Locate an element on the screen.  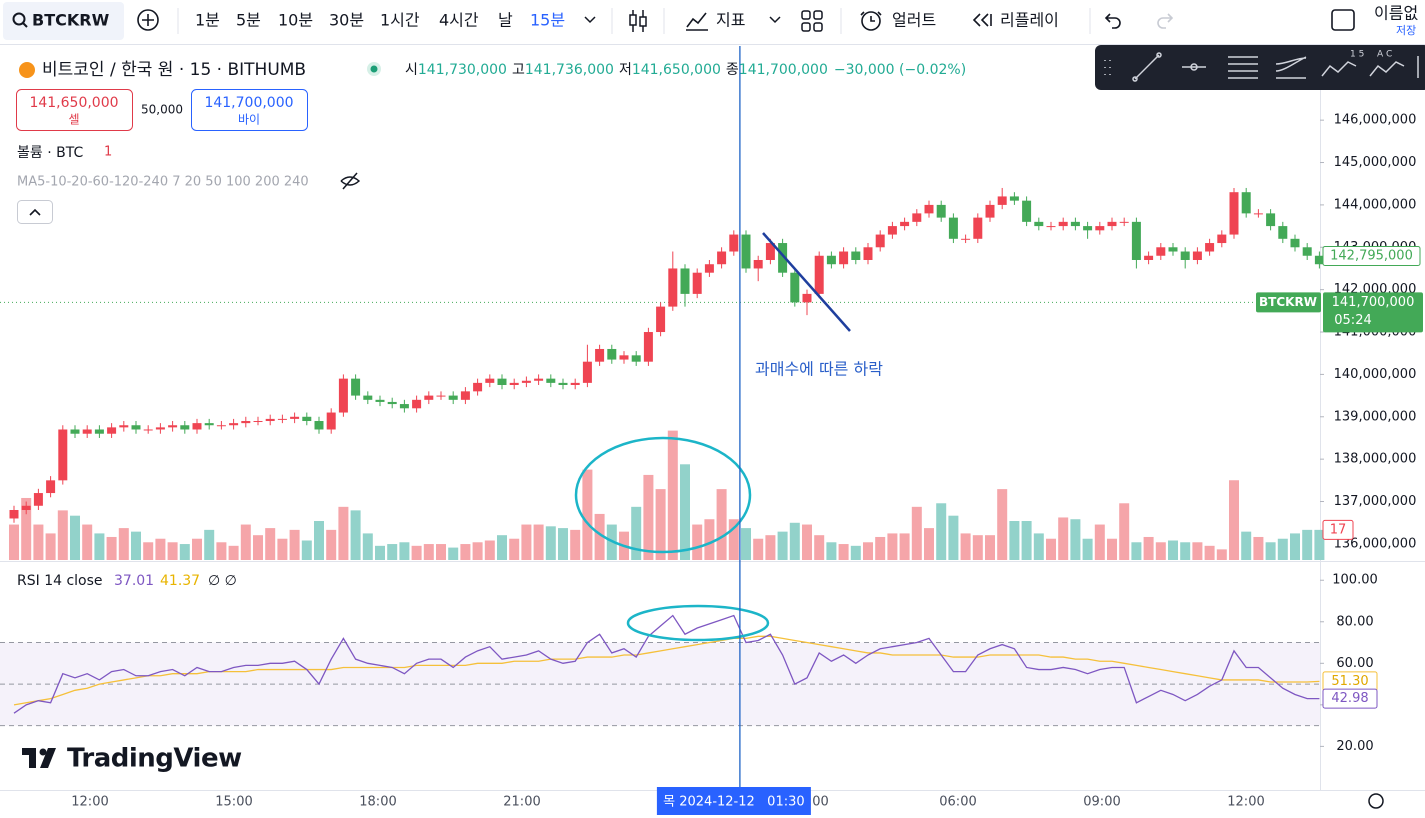
collapse-icon is located at coordinates (35, 212).